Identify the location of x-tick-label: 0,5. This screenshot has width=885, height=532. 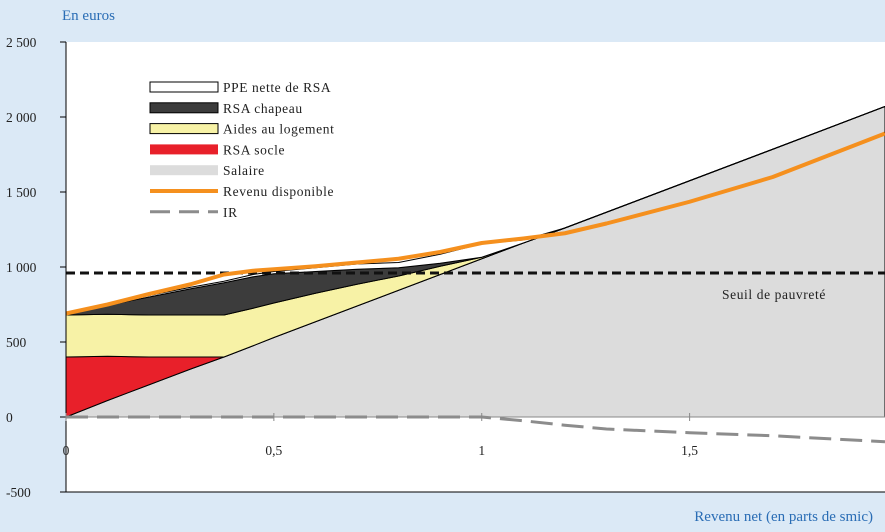
(273, 450).